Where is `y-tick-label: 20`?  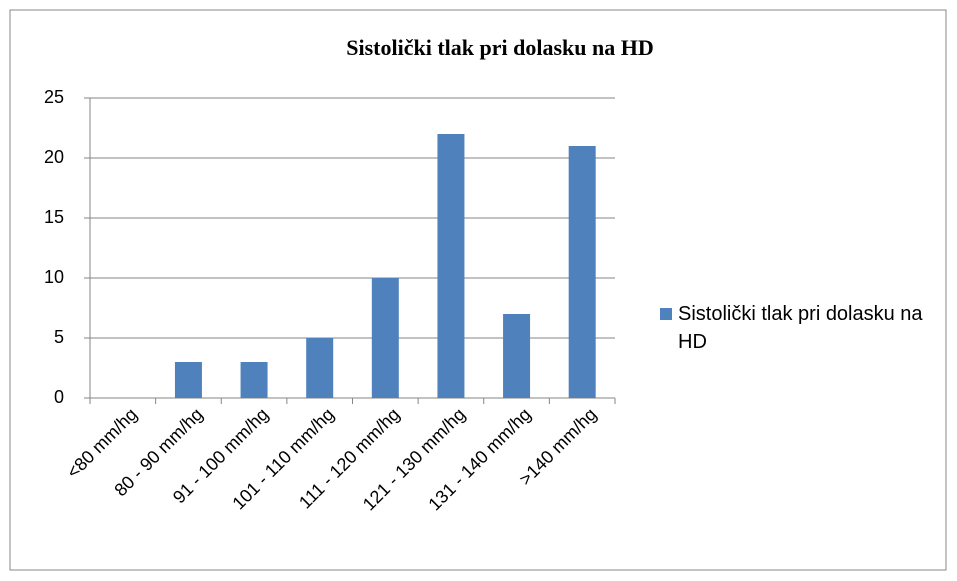 y-tick-label: 20 is located at coordinates (54, 157).